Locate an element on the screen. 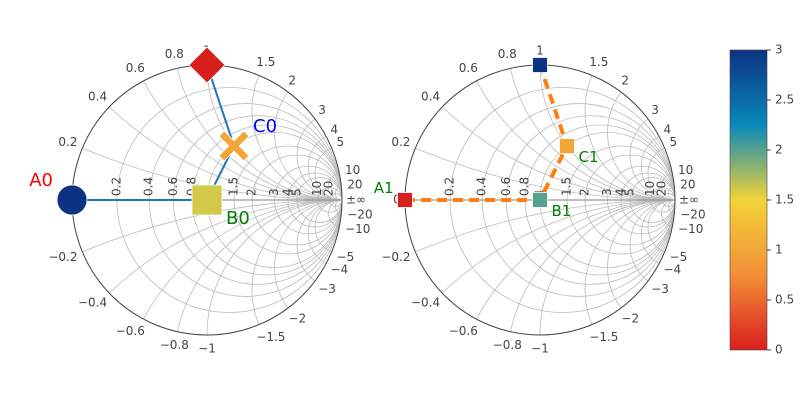 This screenshot has width=800, height=404. marker-text: C1 is located at coordinates (589, 157).